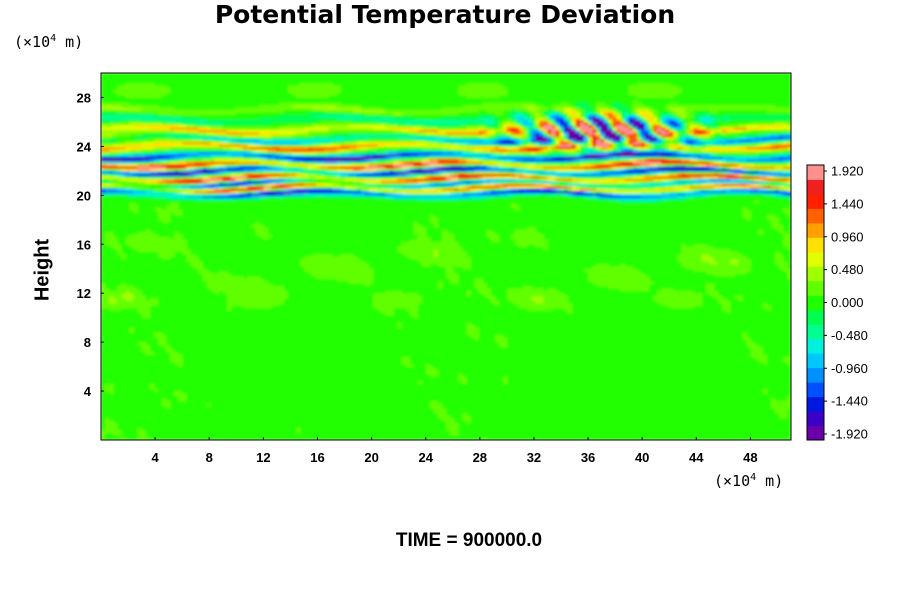 Image resolution: width=900 pixels, height=600 pixels. What do you see at coordinates (425, 457) in the screenshot?
I see `x-tick-label: 24` at bounding box center [425, 457].